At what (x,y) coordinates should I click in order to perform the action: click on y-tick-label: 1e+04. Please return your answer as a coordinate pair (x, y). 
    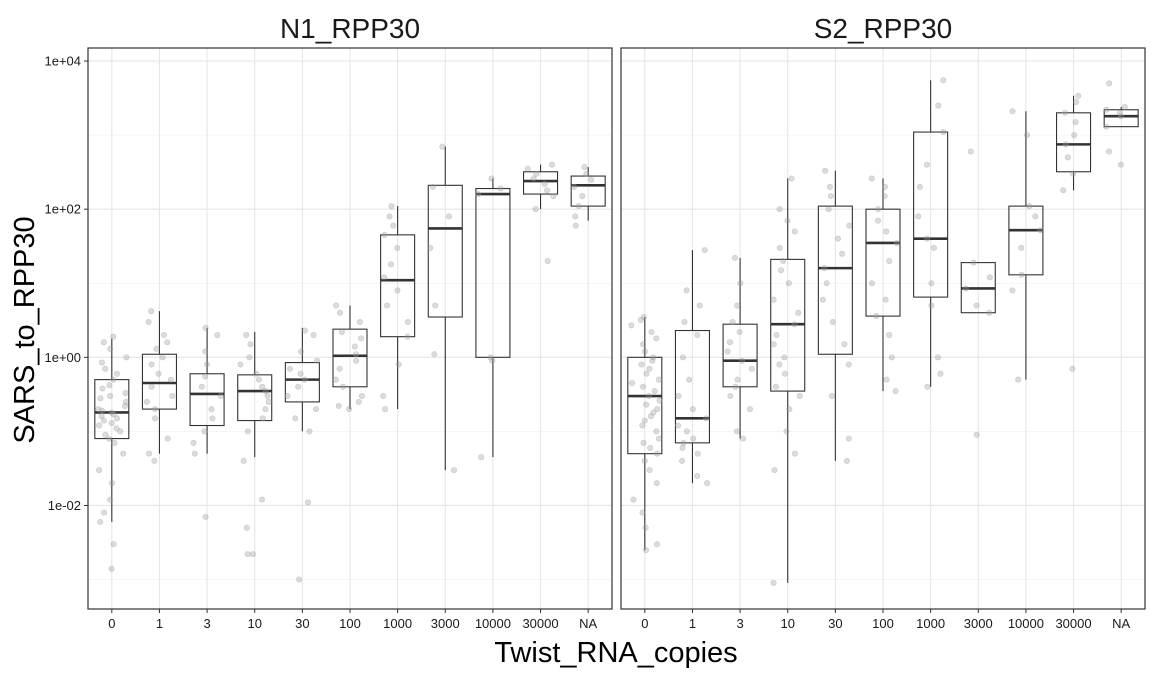
    Looking at the image, I should click on (62, 61).